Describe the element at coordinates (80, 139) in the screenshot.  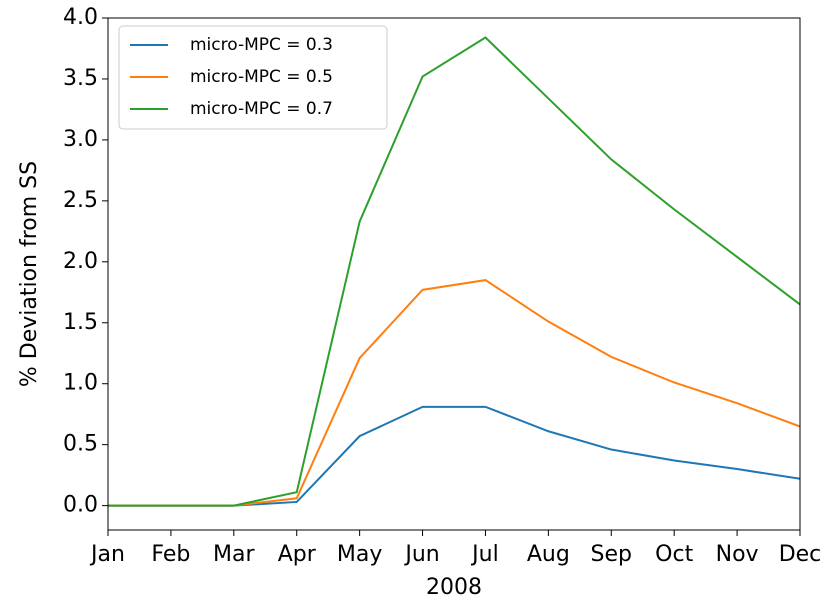
I see `y-tick-label: 3.0` at that location.